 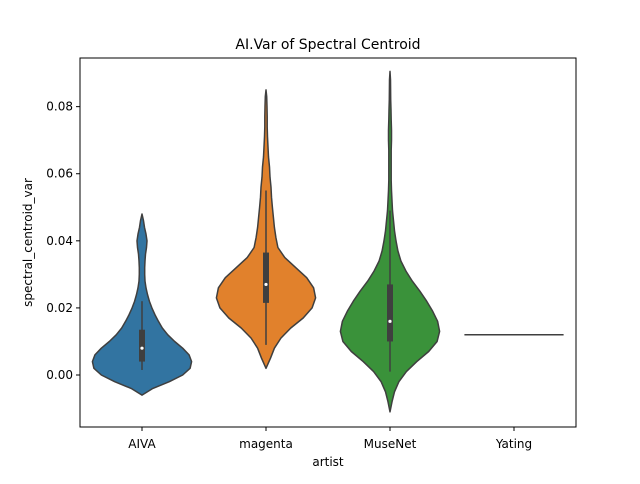 What do you see at coordinates (59, 308) in the screenshot?
I see `y-tick-label: 0.02` at bounding box center [59, 308].